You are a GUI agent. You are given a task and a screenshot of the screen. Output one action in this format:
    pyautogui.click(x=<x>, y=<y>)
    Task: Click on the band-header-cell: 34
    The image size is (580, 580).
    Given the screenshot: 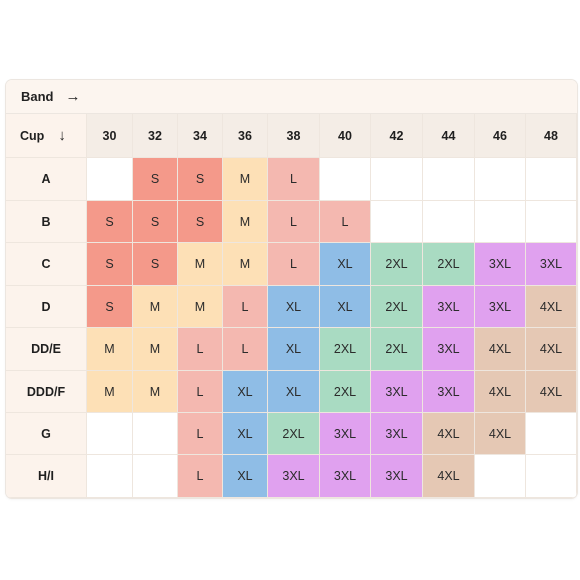 What is the action you would take?
    pyautogui.click(x=200, y=136)
    